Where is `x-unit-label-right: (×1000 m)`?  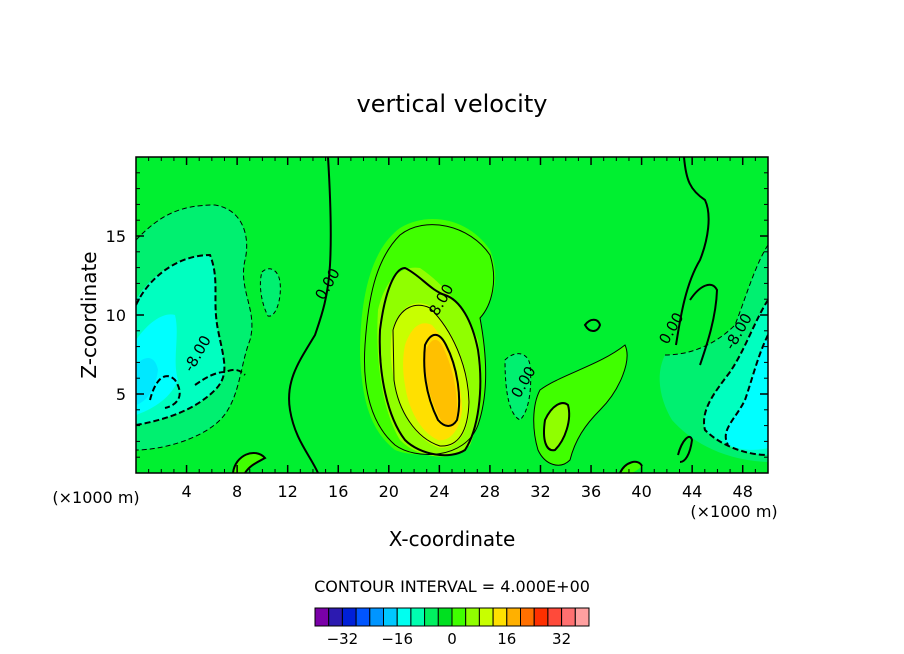
x-unit-label-right: (×1000 m) is located at coordinates (733, 511).